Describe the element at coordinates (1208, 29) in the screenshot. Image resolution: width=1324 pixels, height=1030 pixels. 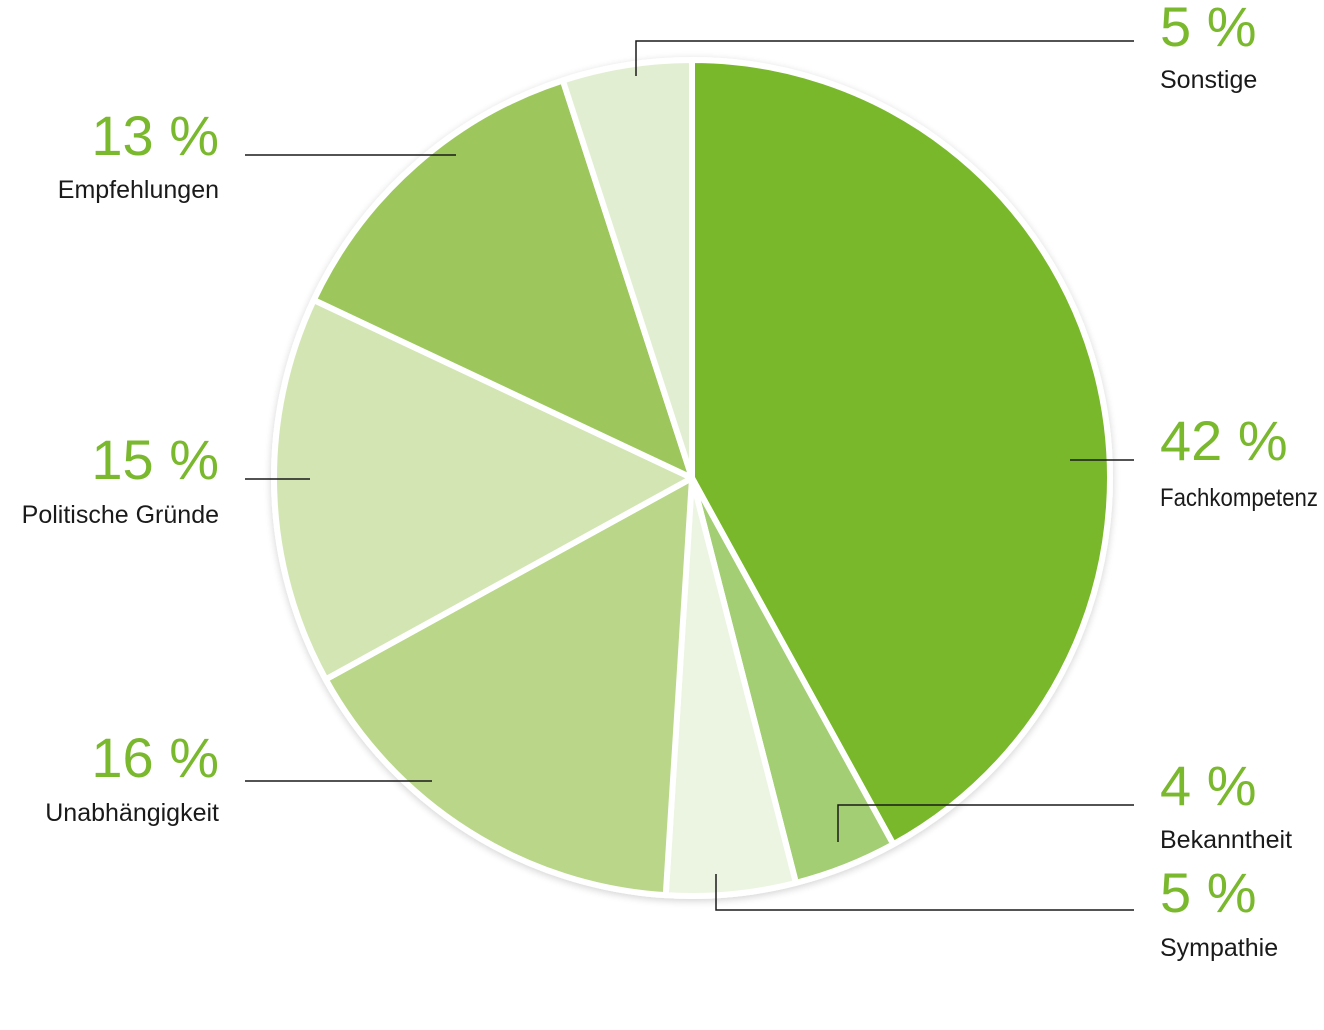
I see `percent-label-sonstige: 5 %` at that location.